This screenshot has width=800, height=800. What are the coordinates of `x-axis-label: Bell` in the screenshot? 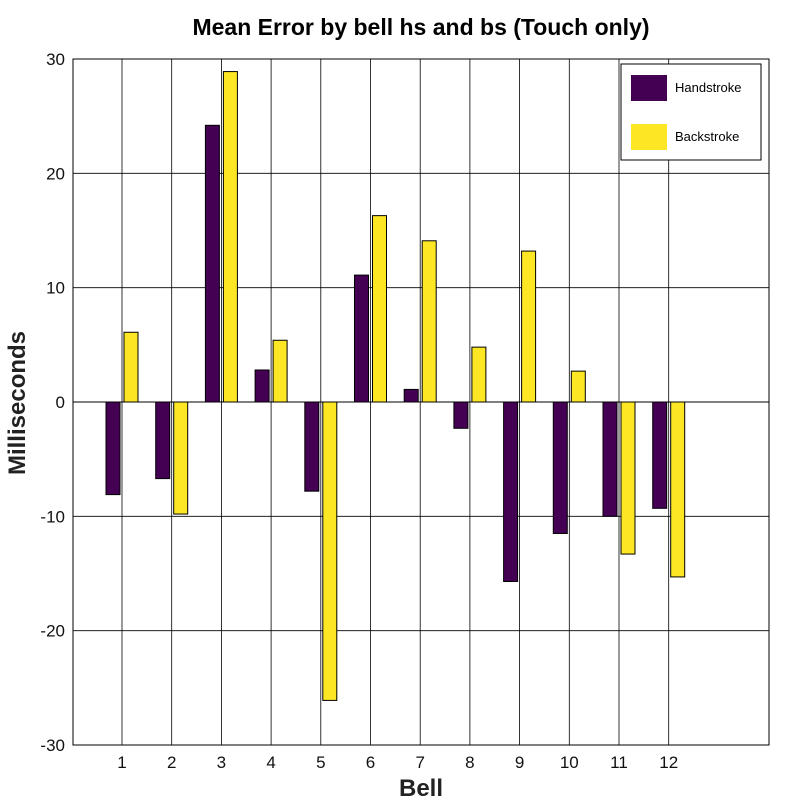 It's located at (421, 787).